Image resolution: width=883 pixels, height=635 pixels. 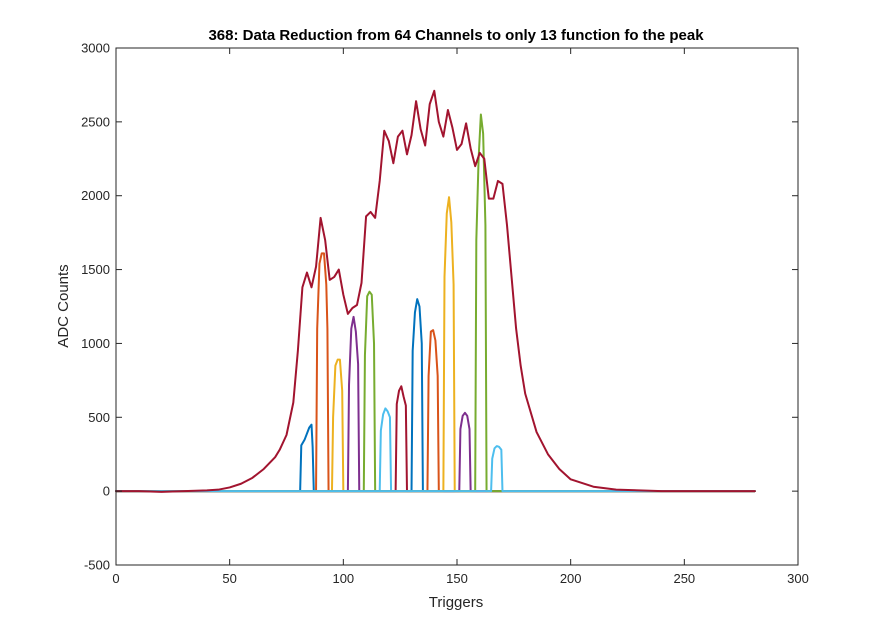 What do you see at coordinates (457, 578) in the screenshot?
I see `x-tick-label: 150` at bounding box center [457, 578].